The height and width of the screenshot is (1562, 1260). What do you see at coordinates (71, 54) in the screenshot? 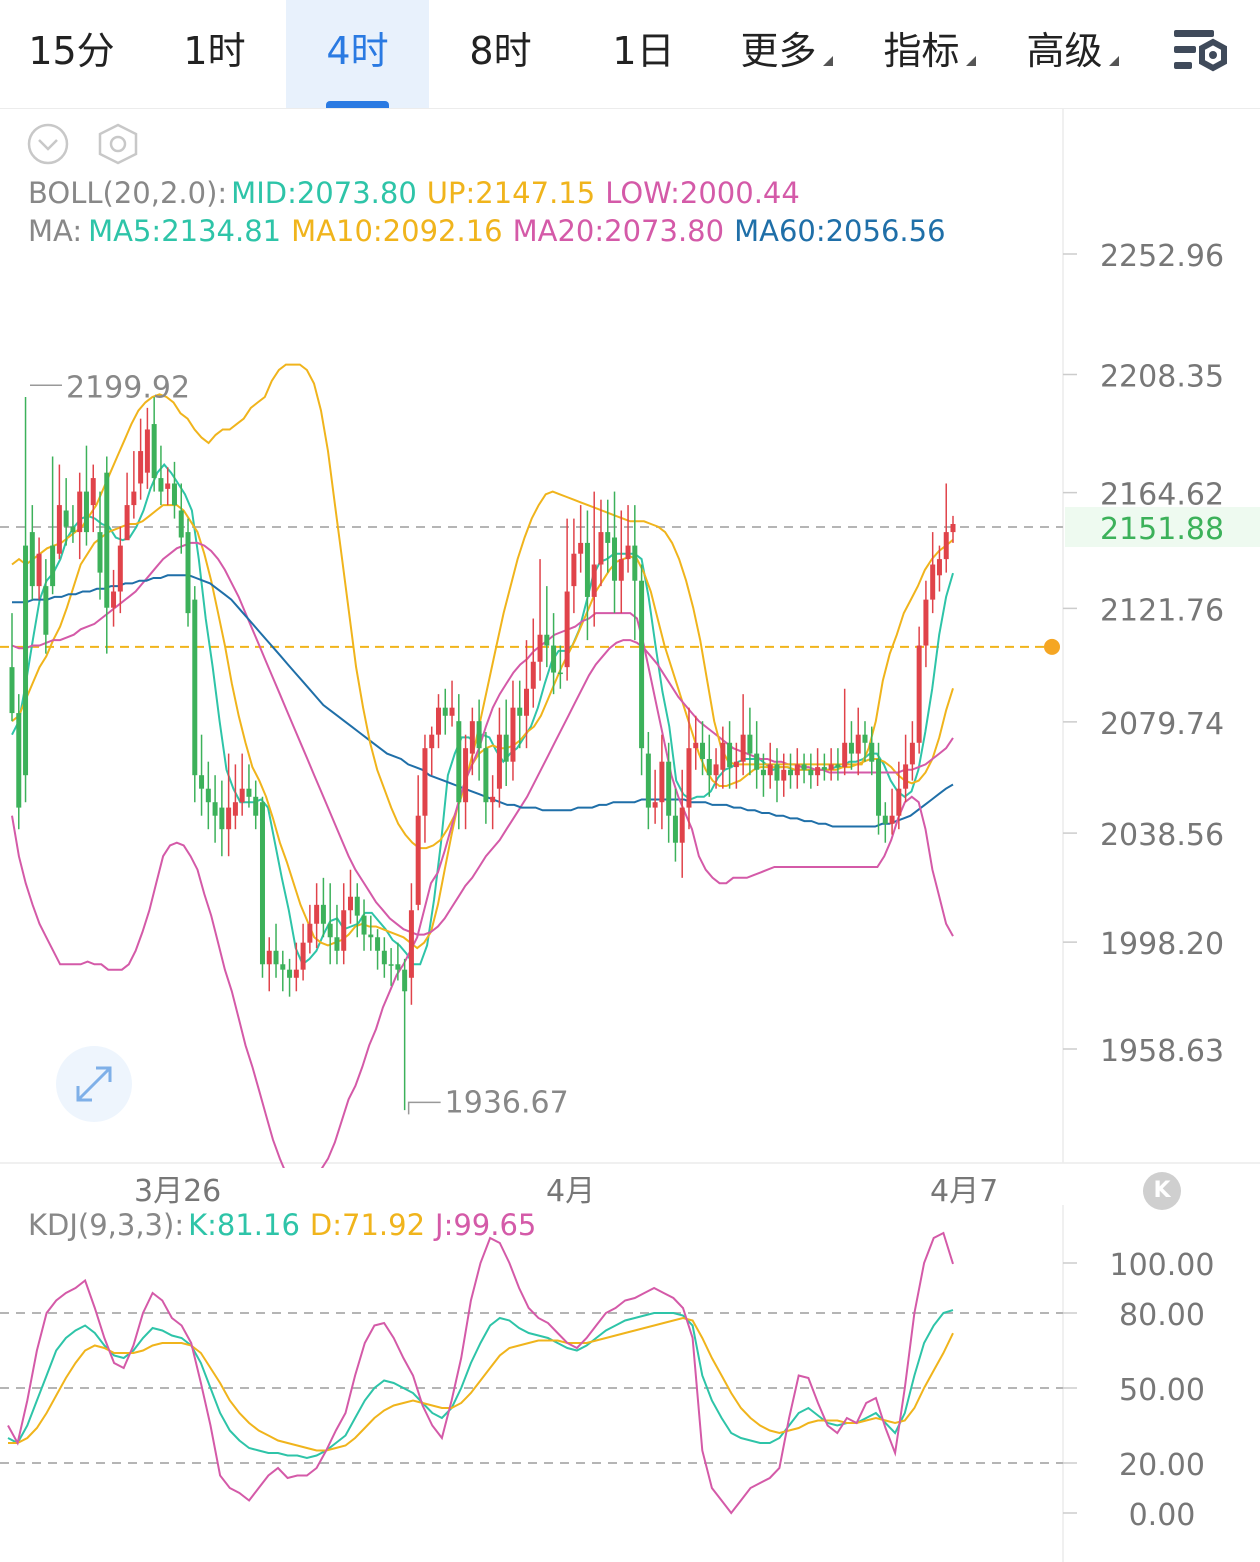
I see `tab-0: 15分` at bounding box center [71, 54].